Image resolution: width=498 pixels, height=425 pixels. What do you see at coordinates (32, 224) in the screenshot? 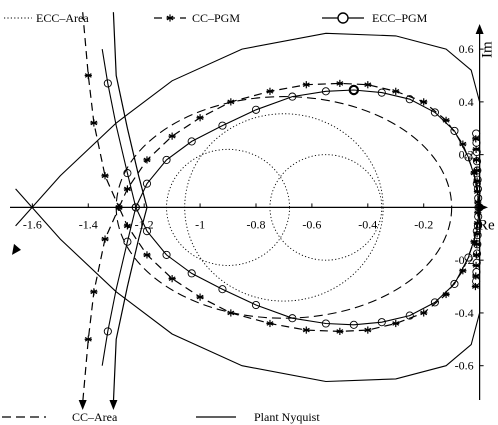
I see `x-tick-label: -1.6` at bounding box center [32, 224].